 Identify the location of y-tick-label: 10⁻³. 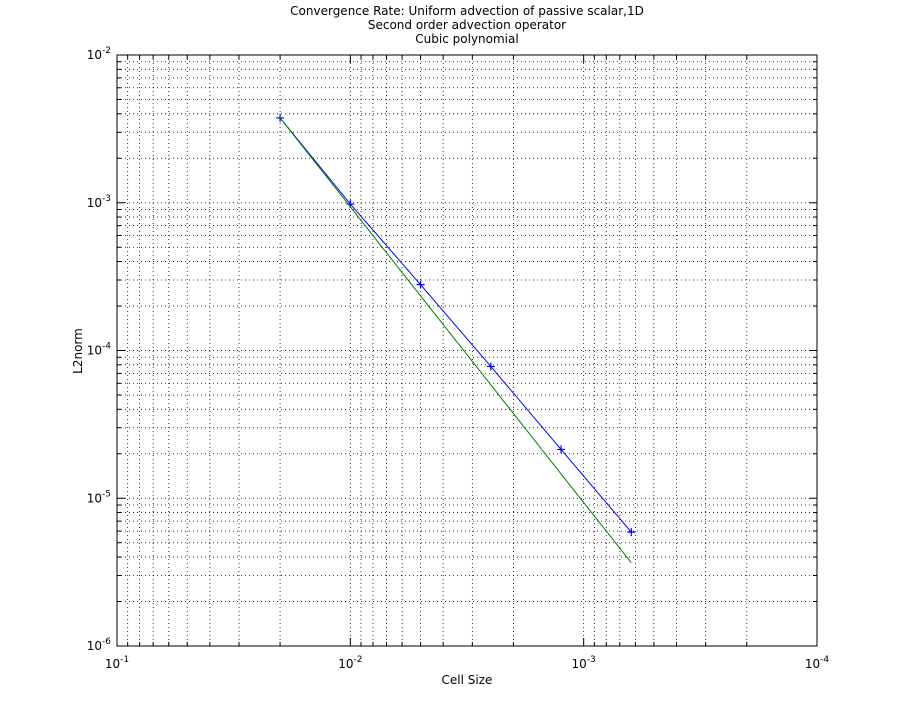
(99, 202).